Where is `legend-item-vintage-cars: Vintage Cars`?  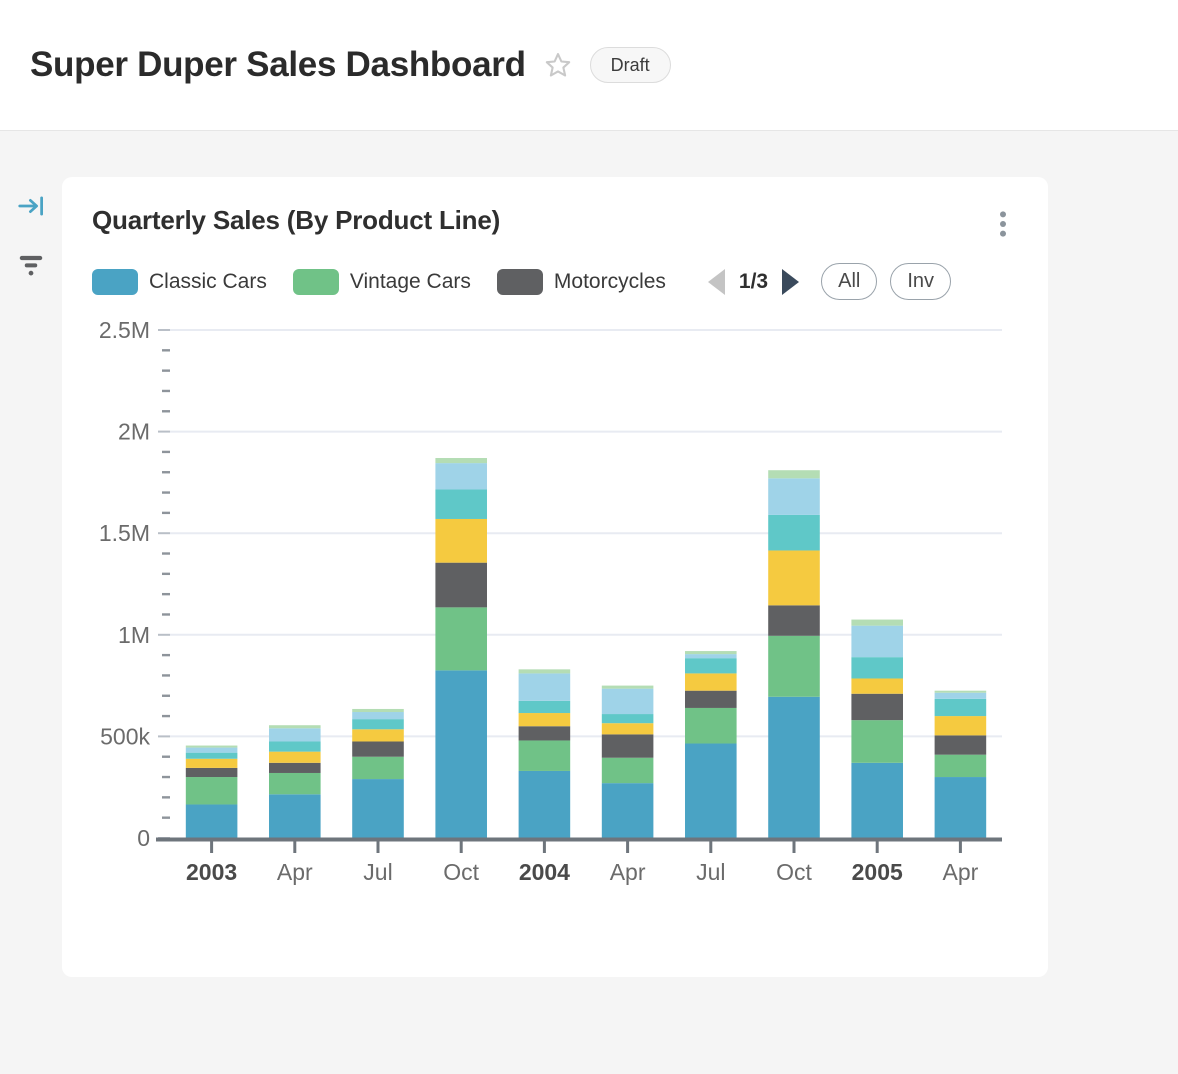 legend-item-vintage-cars: Vintage Cars is located at coordinates (381, 281).